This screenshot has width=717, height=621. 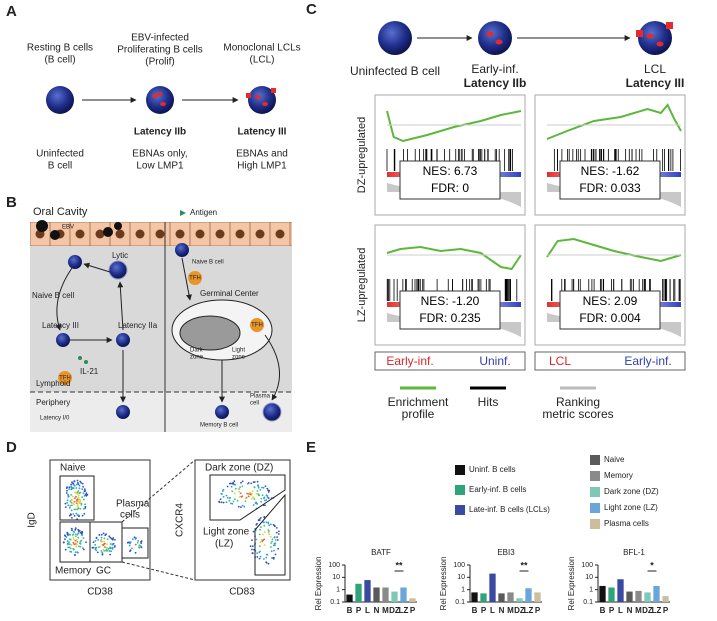 I want to click on stage-heading: Resting B cells, so click(x=60, y=48).